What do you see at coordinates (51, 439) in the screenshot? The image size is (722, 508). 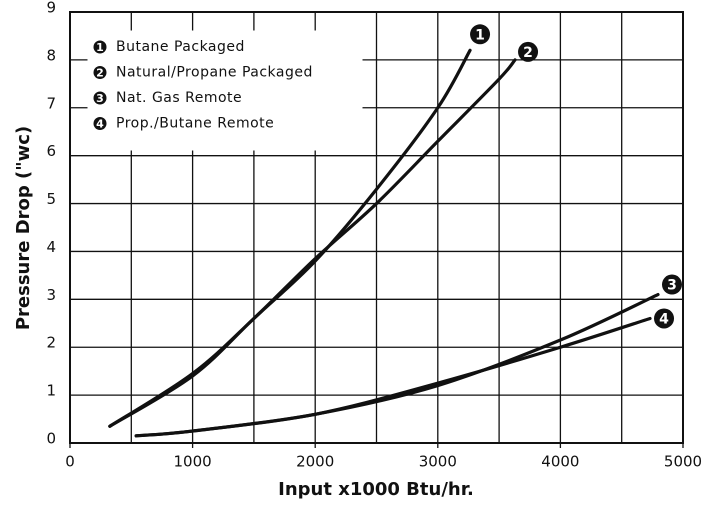 I see `y-tick-label: 0` at bounding box center [51, 439].